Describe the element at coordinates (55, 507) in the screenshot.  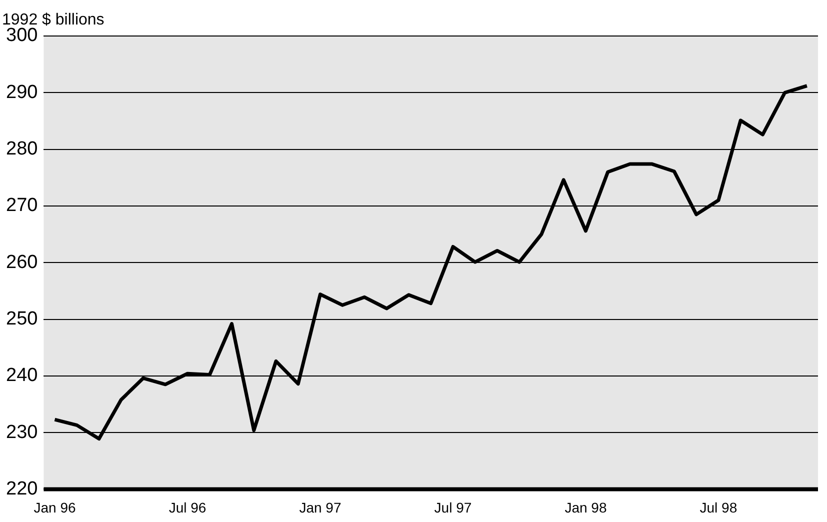
I see `x-tick-label: Jan 96` at that location.